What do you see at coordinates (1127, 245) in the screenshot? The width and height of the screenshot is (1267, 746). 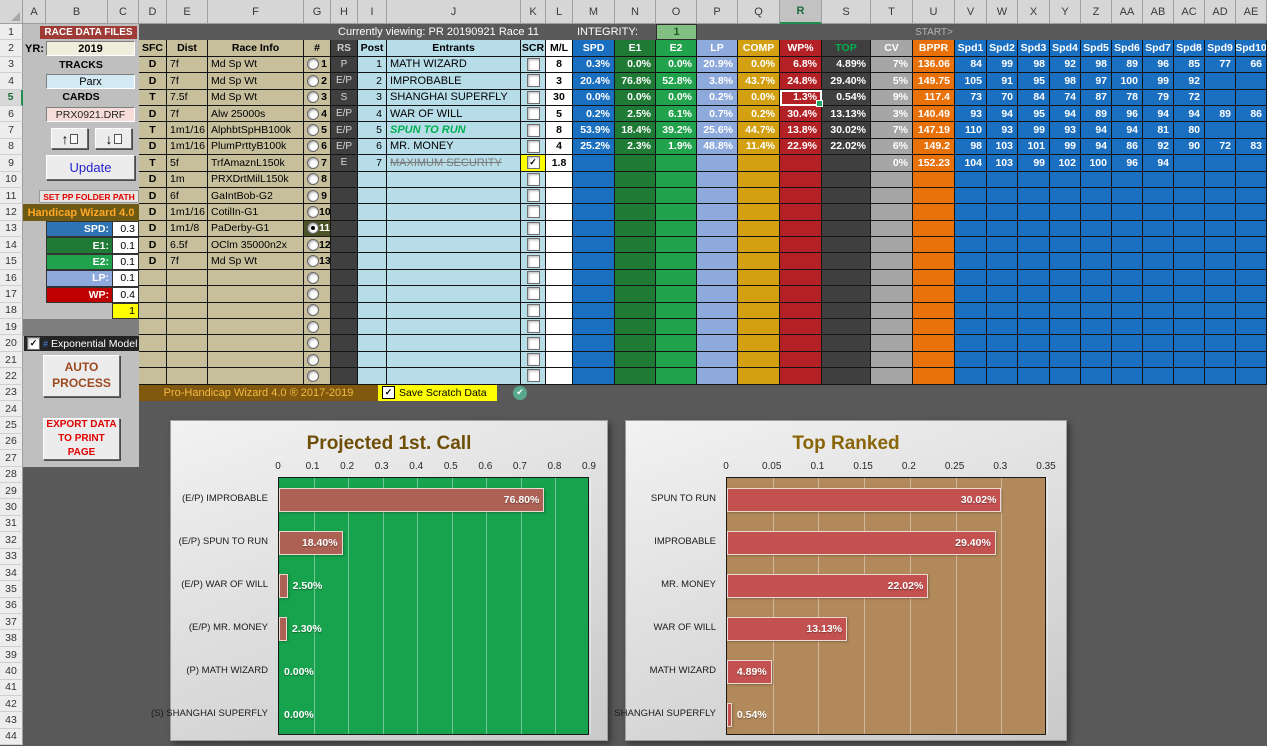 I see `cell-spd6` at bounding box center [1127, 245].